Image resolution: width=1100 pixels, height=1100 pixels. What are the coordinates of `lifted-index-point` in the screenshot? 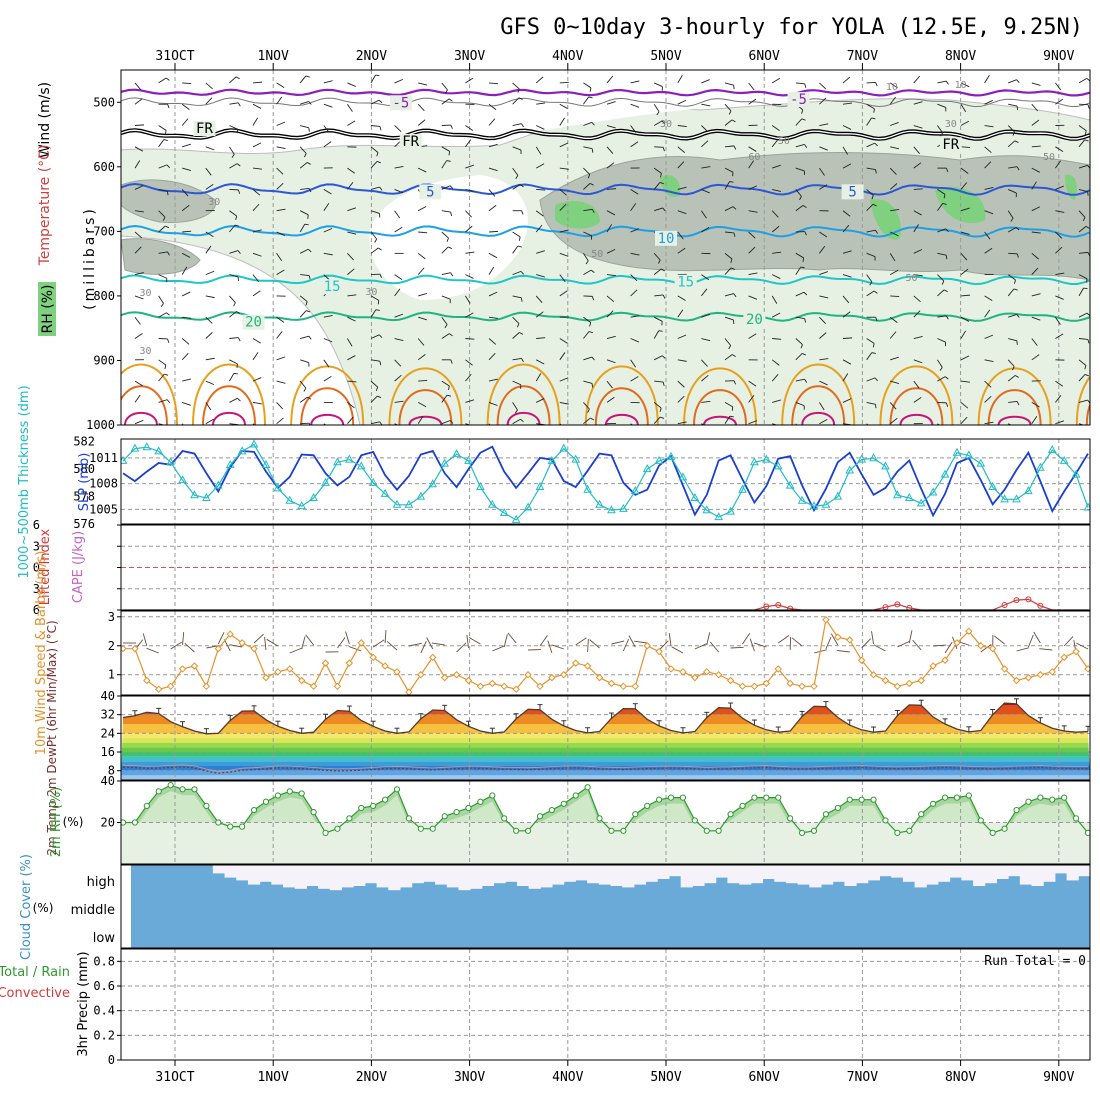 It's located at (766, 606).